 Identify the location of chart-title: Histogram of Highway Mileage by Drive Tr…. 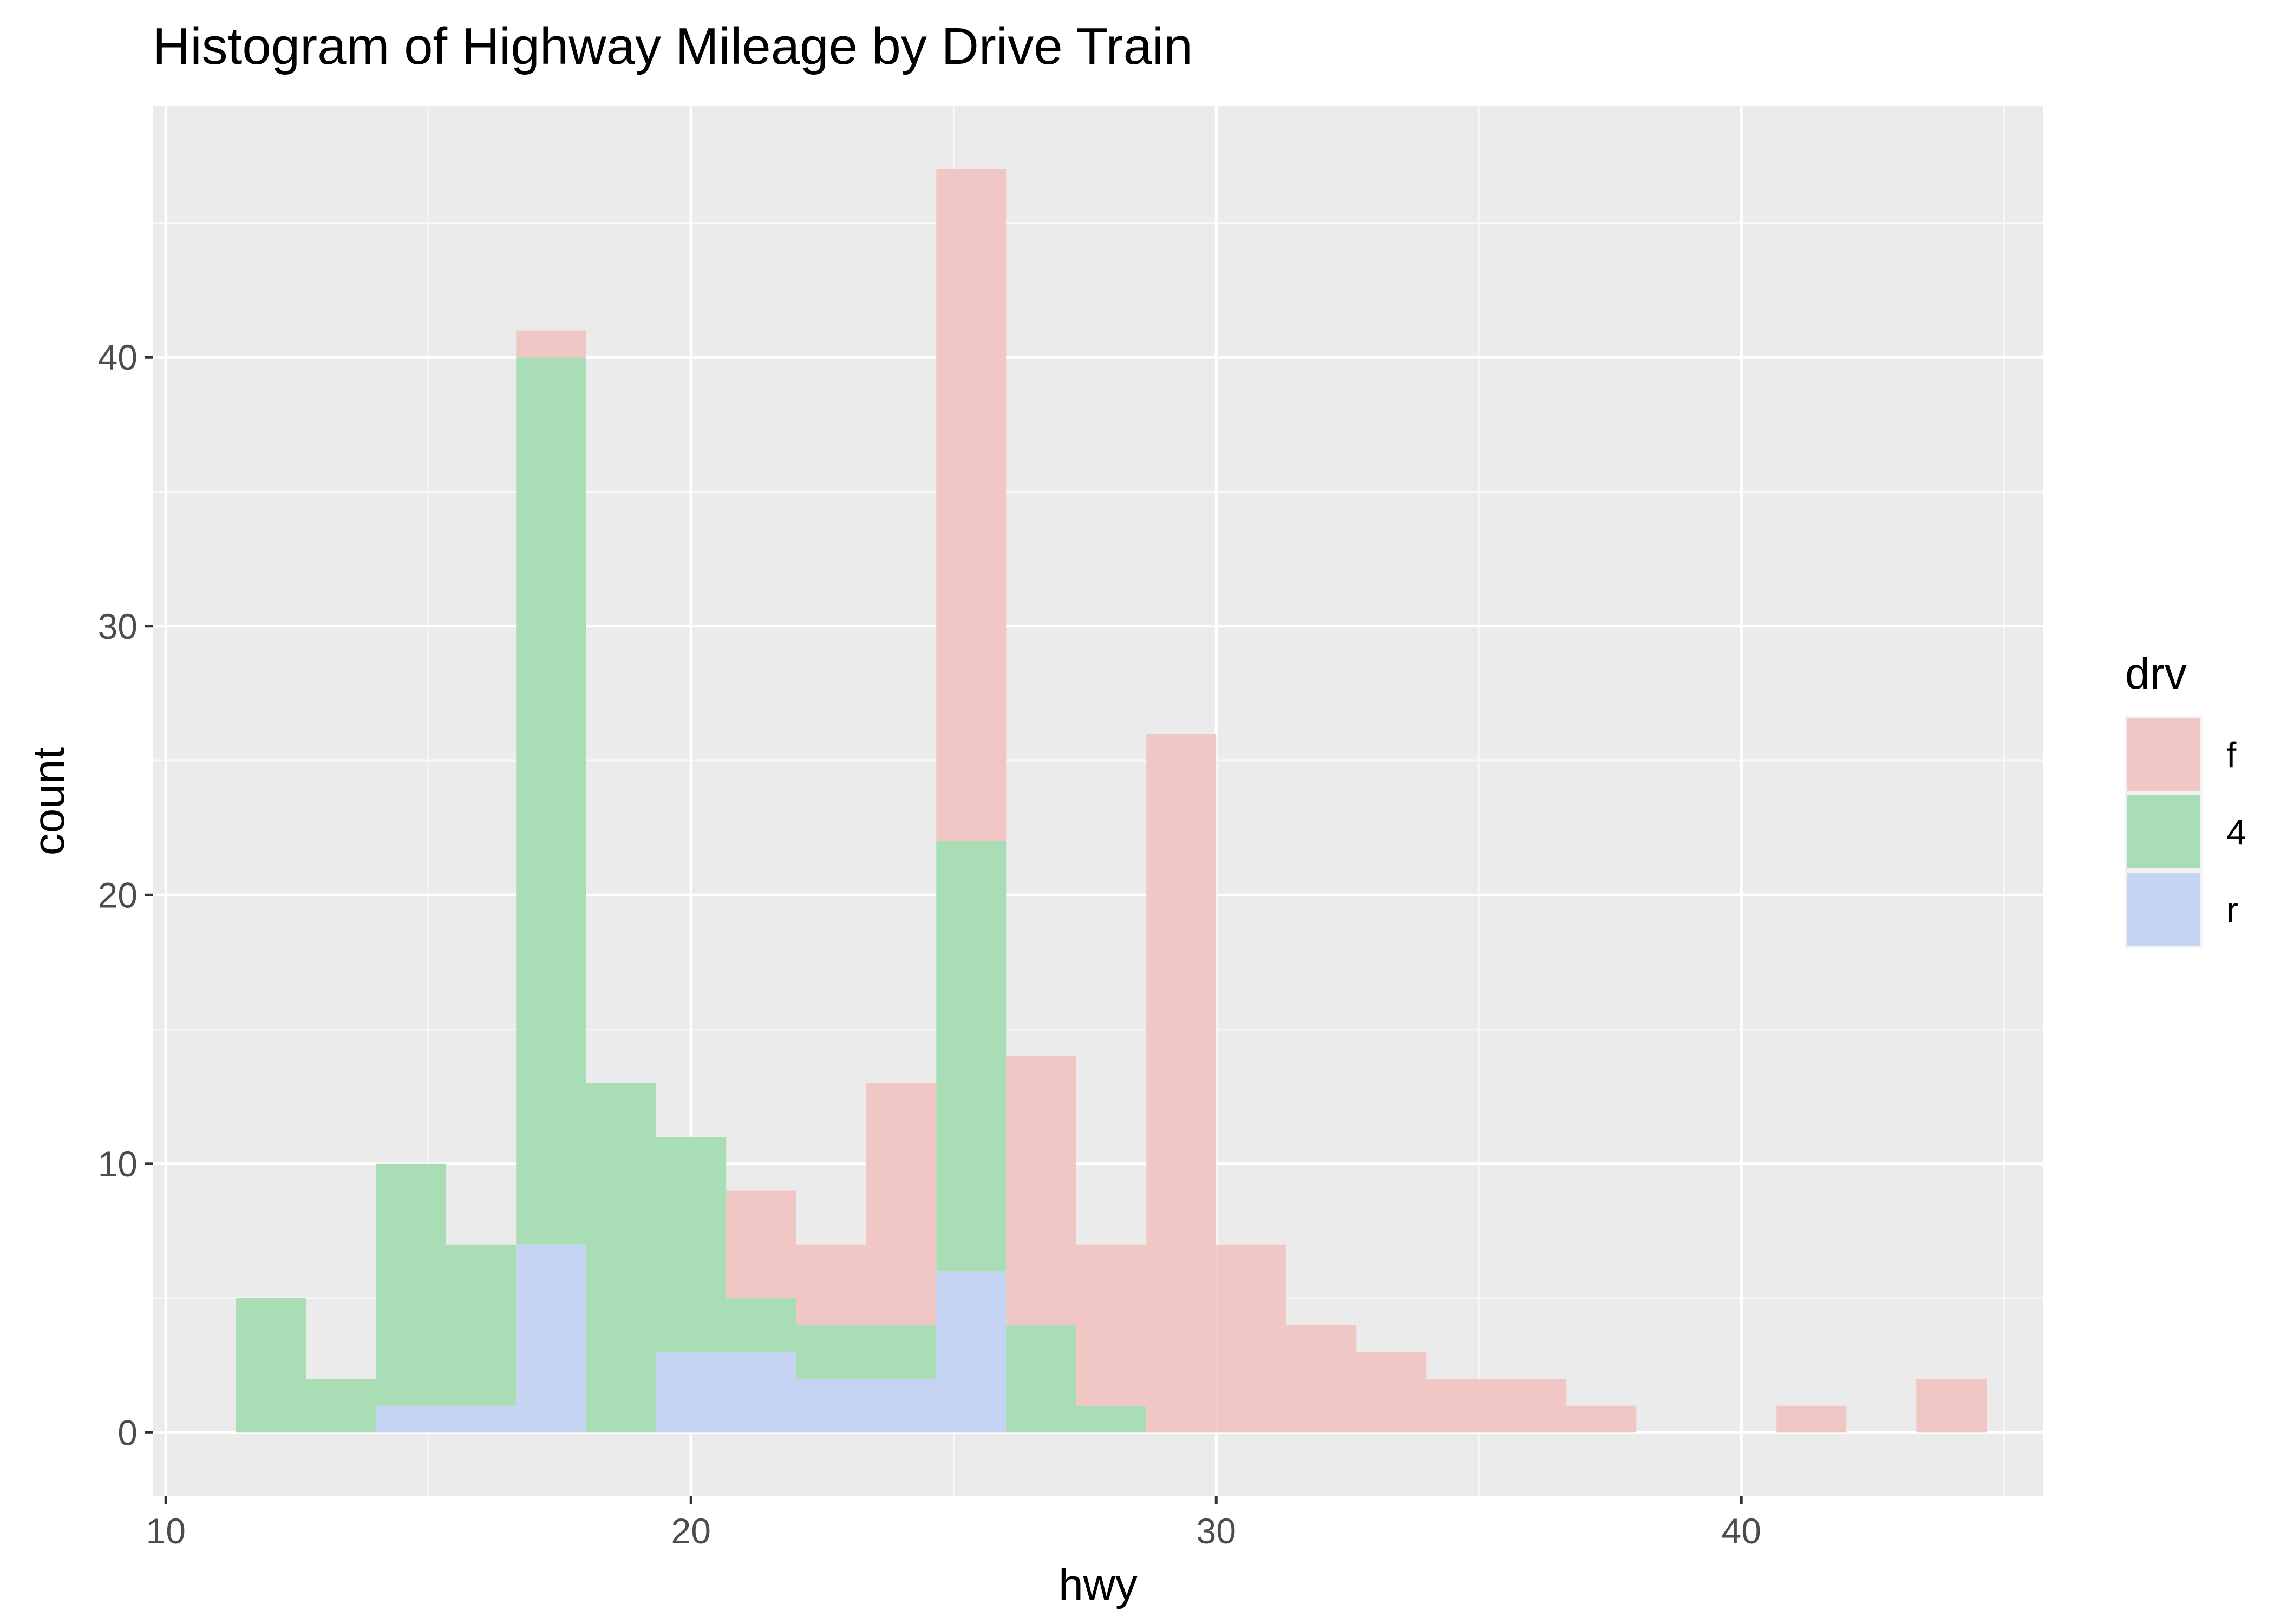
(673, 46).